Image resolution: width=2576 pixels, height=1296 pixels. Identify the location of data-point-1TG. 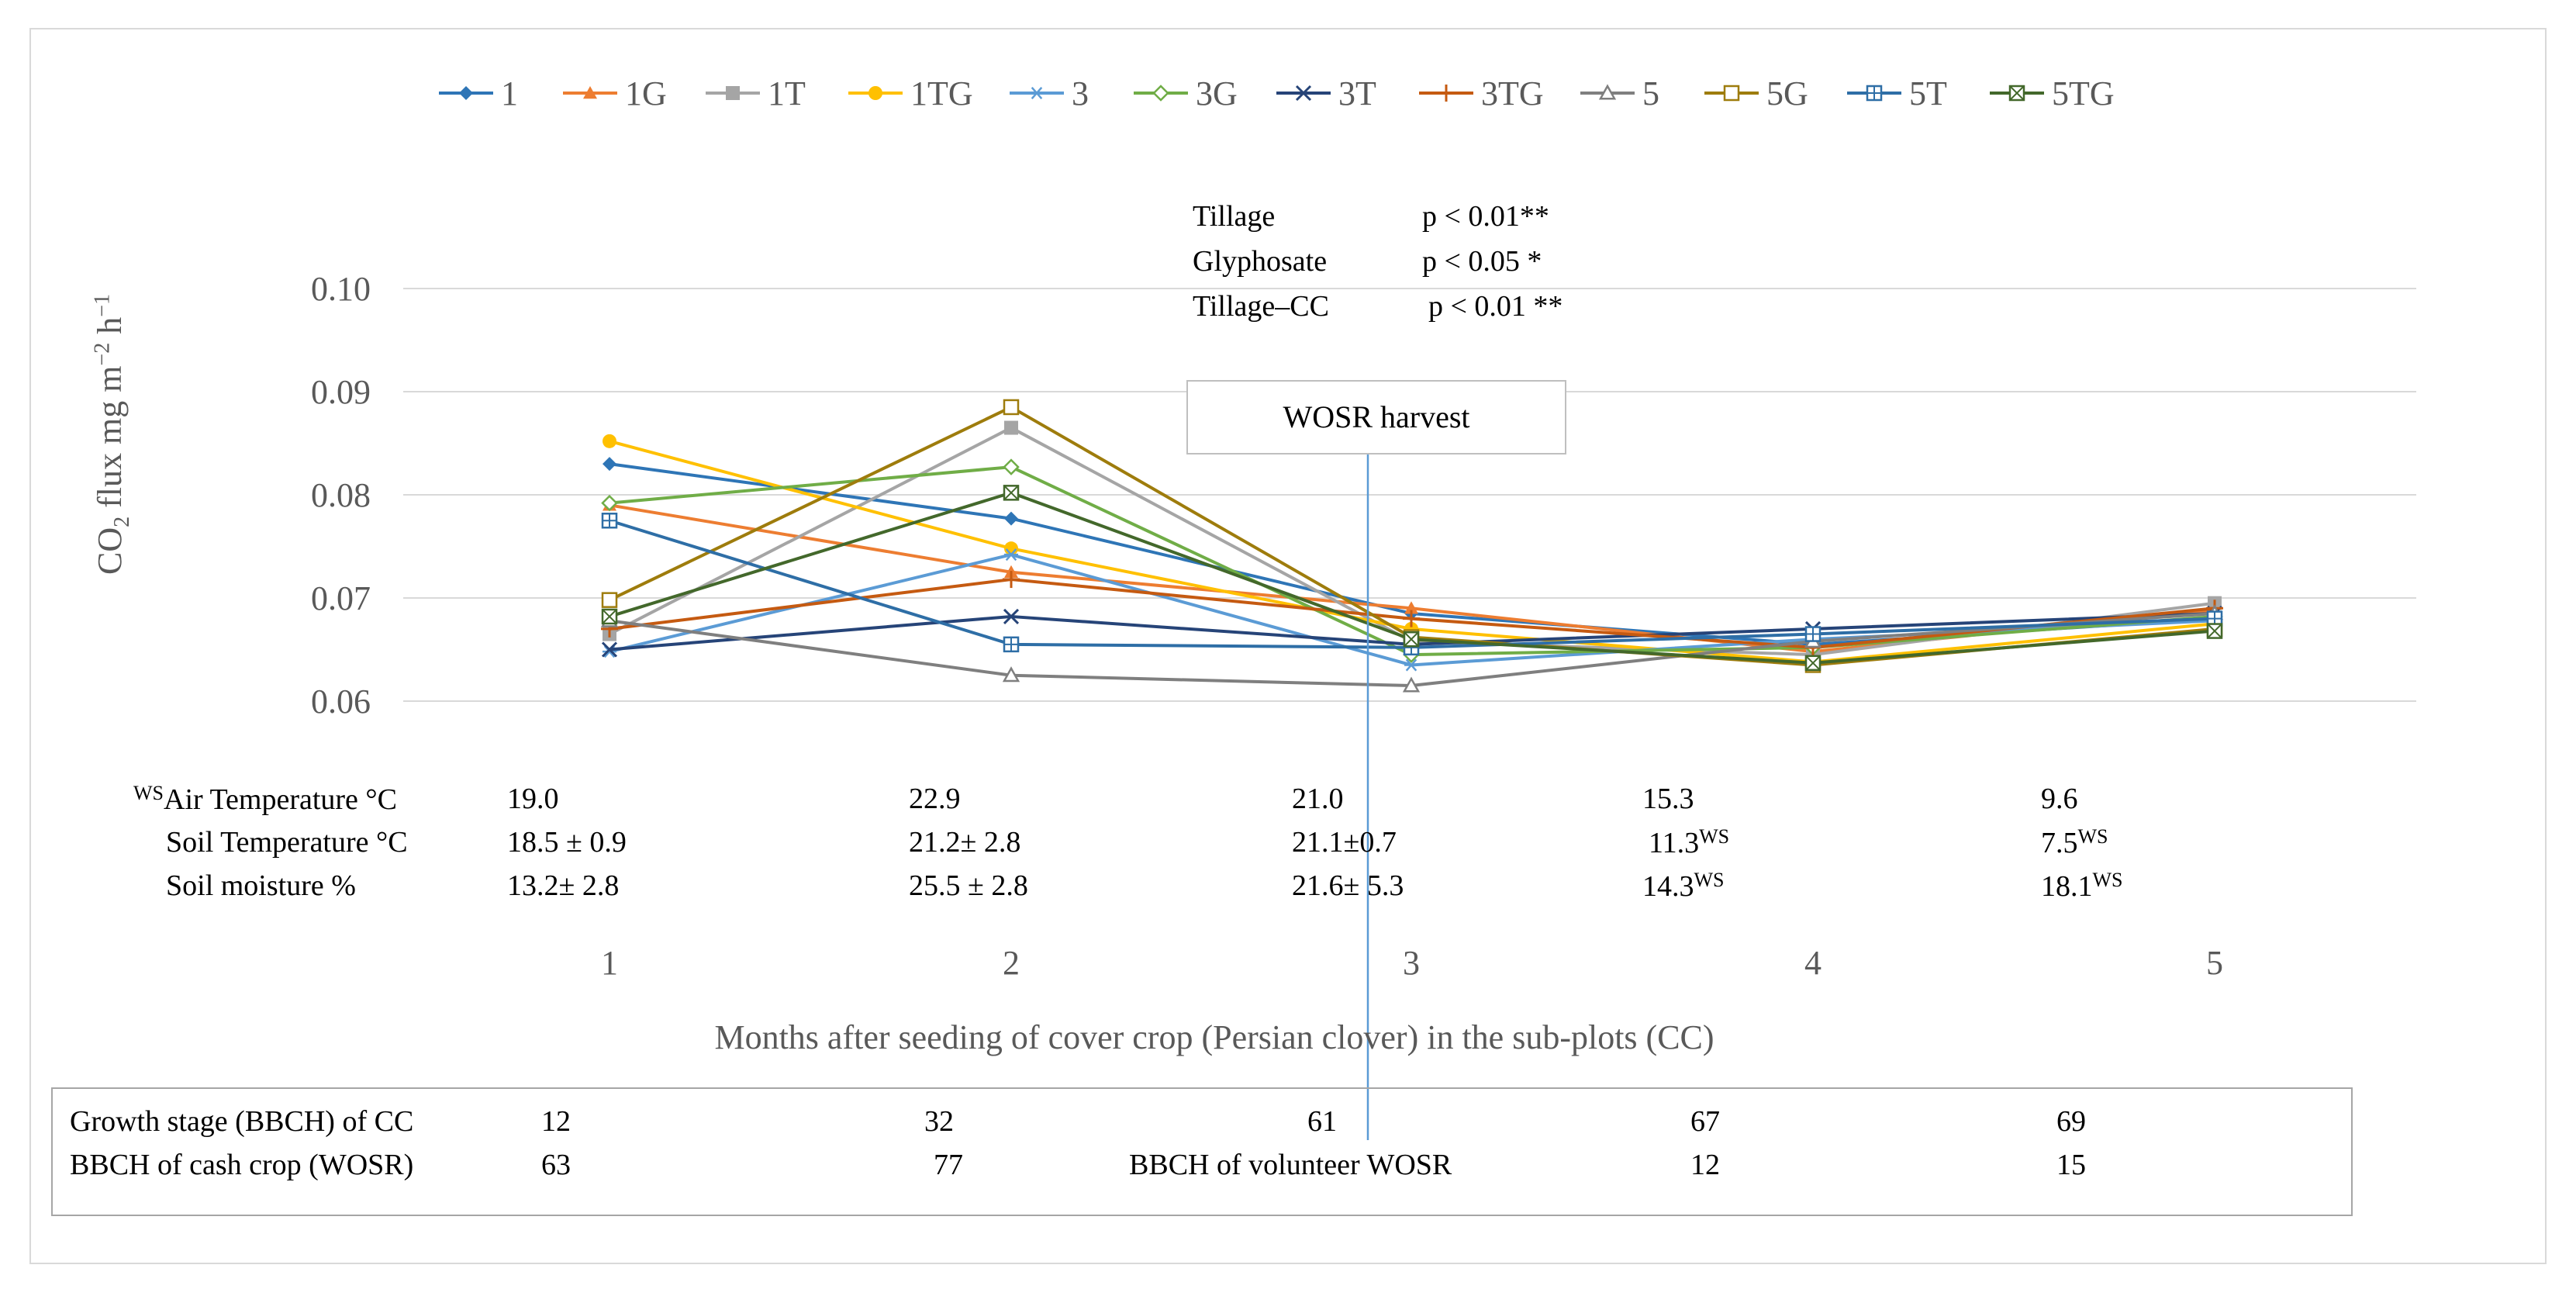
(609, 441).